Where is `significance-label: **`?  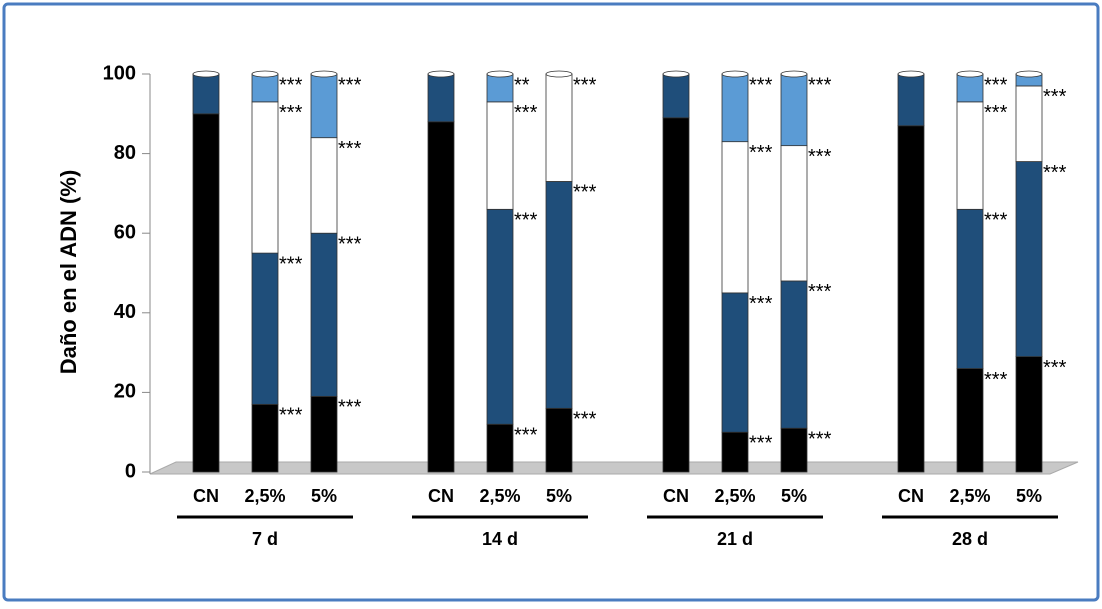
significance-label: ** is located at coordinates (522, 85).